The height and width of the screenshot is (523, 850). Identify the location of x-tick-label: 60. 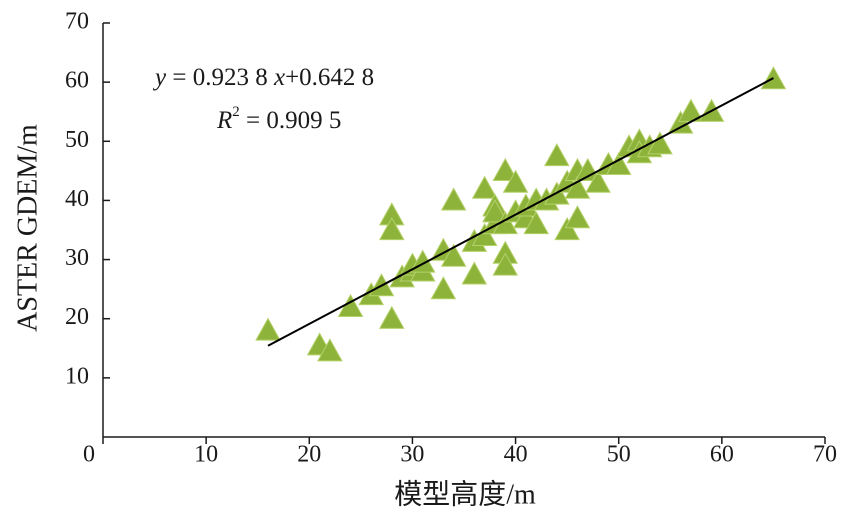
(722, 455).